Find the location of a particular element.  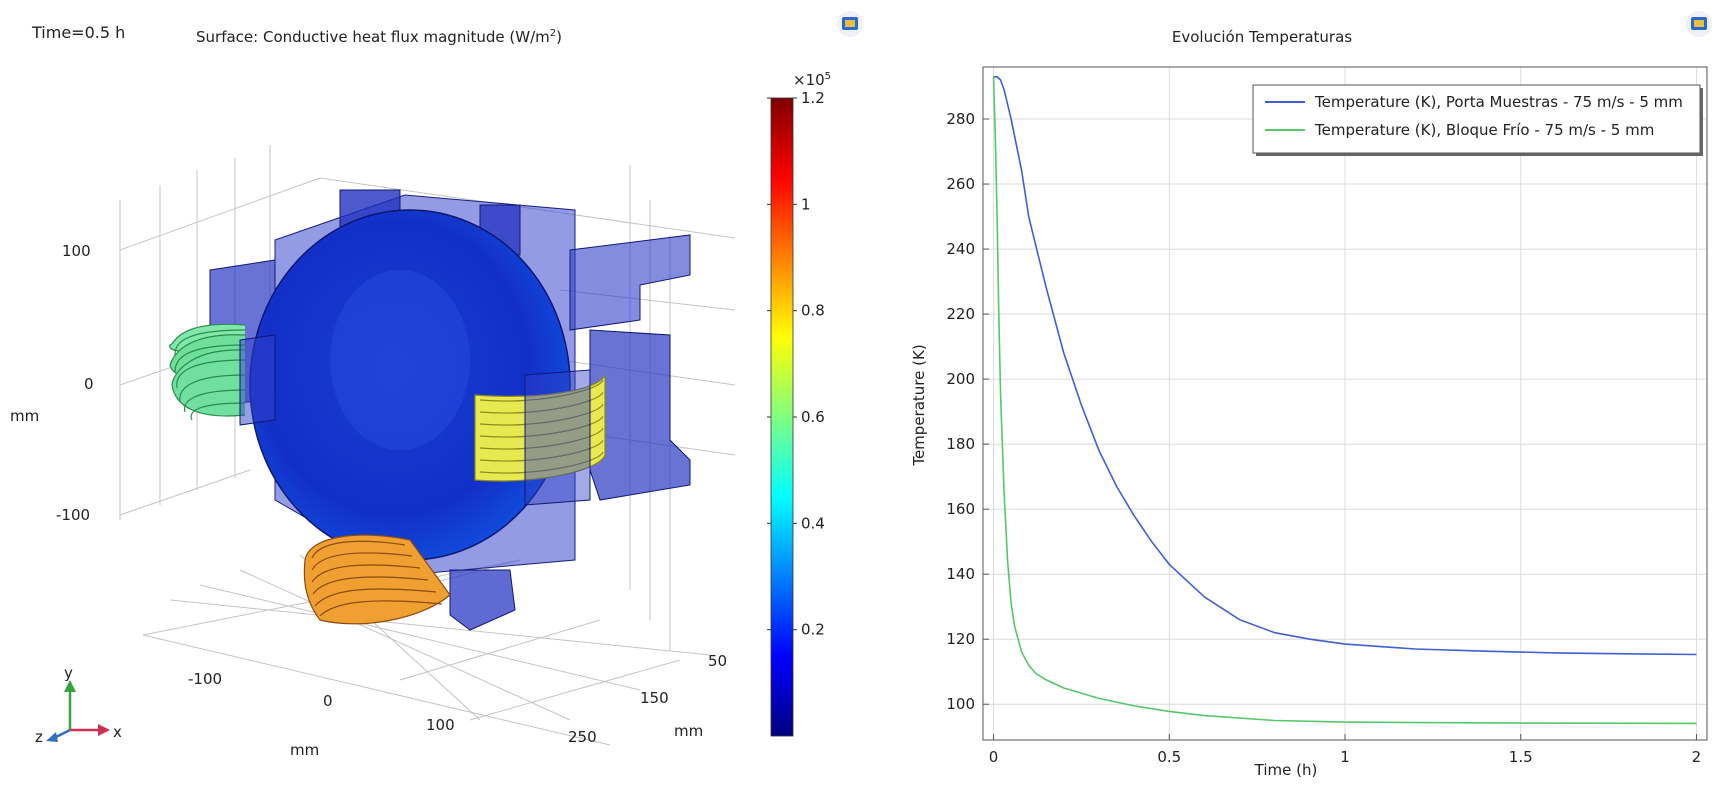

y-axis-label: Temperature (K) is located at coordinates (919, 405).